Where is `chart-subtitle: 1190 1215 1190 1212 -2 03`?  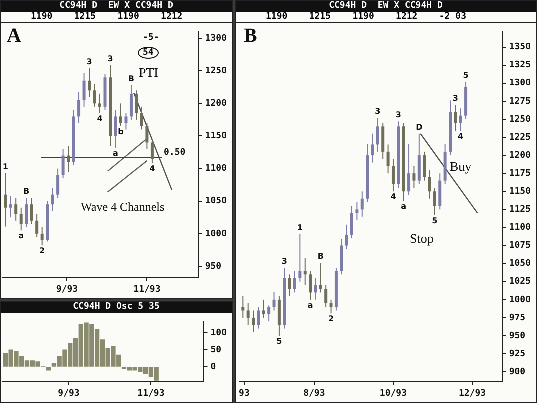 chart-subtitle: 1190 1215 1190 1212 -2 03 is located at coordinates (386, 17).